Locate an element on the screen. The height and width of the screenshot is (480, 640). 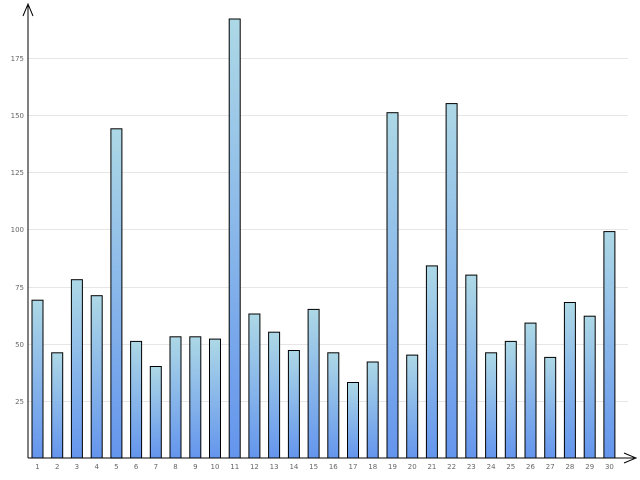
y-tick-label: 100 is located at coordinates (17, 230).